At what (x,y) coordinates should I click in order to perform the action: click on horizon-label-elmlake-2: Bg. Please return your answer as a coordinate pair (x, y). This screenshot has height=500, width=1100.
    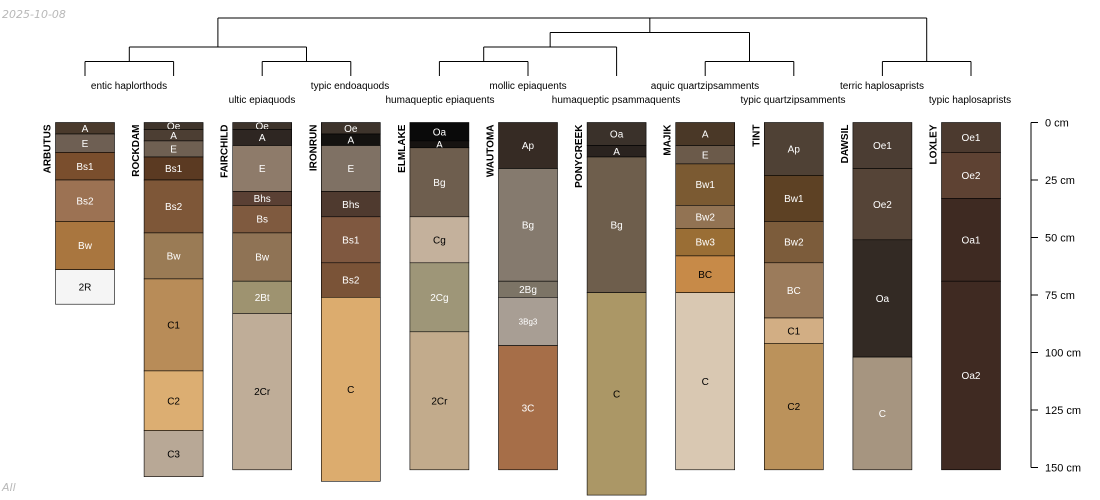
    Looking at the image, I should click on (439, 183).